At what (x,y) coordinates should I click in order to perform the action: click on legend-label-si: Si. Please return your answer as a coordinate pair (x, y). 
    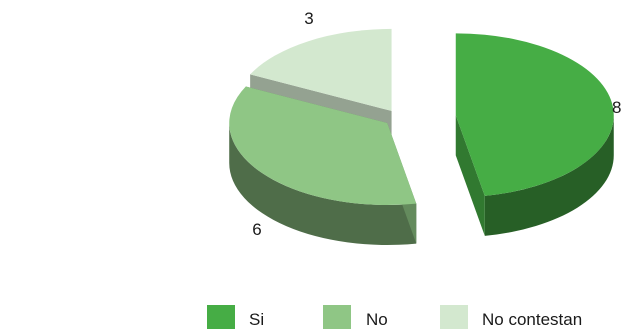
    Looking at the image, I should click on (256, 319).